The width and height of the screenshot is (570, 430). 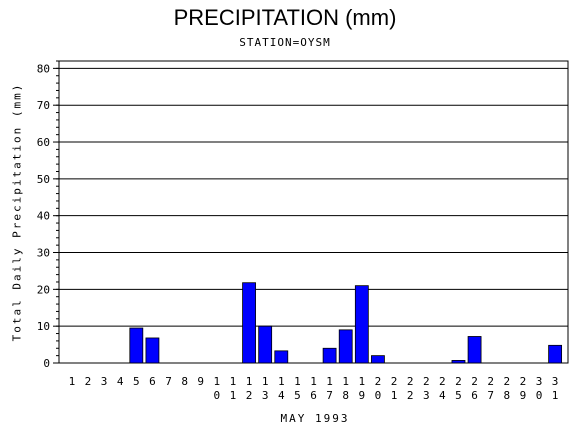 What do you see at coordinates (43, 326) in the screenshot?
I see `y-tick-label: 10` at bounding box center [43, 326].